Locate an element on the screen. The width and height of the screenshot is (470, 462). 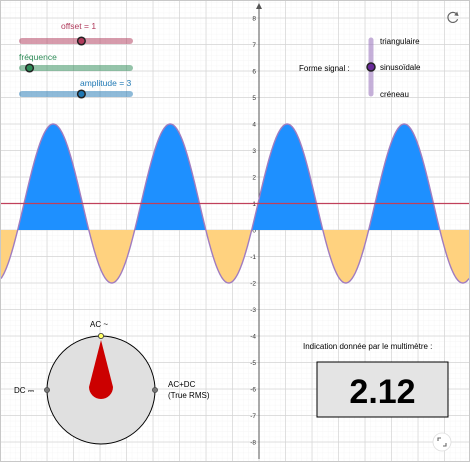
y-tick-label: 6 is located at coordinates (254, 72).